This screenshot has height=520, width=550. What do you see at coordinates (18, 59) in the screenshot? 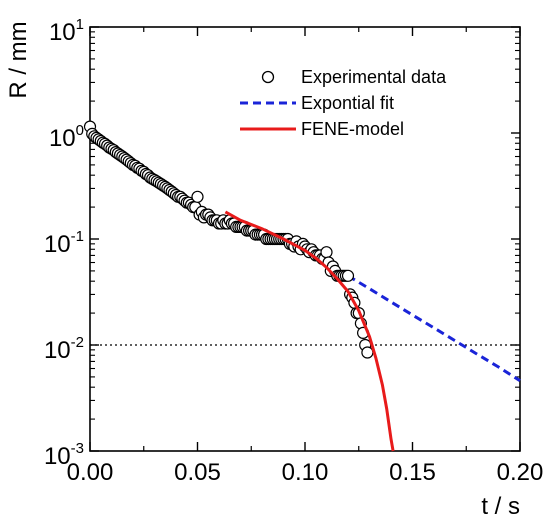
I see `y-axis-label: R / mm` at bounding box center [18, 59].